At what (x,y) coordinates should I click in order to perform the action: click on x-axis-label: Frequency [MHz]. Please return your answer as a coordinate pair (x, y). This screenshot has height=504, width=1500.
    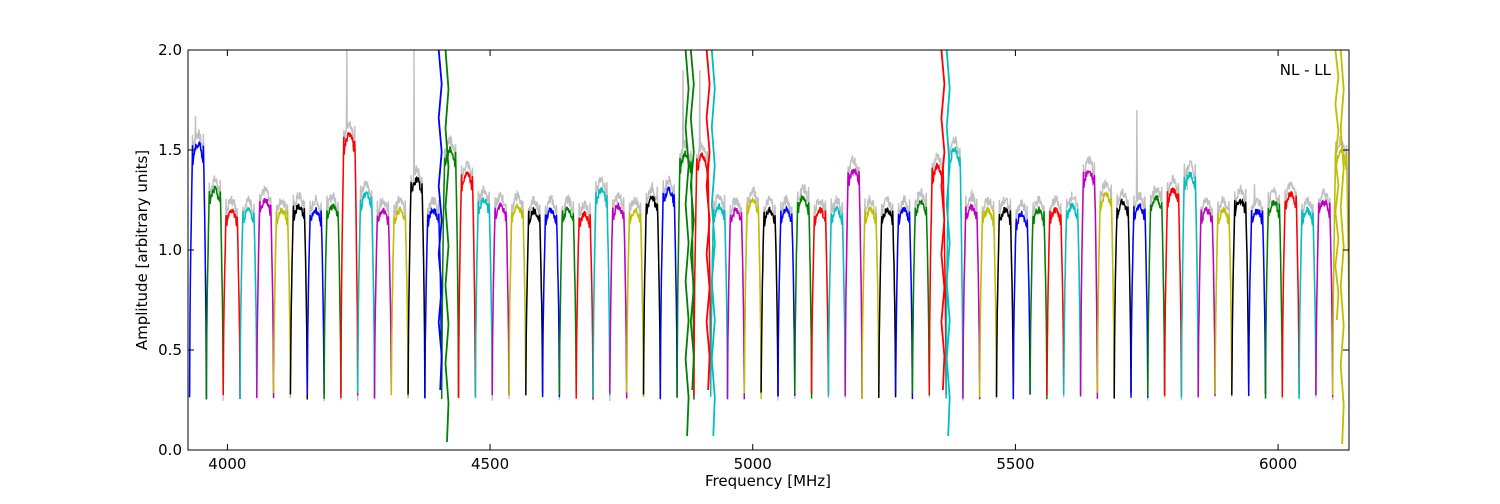
    Looking at the image, I should click on (768, 481).